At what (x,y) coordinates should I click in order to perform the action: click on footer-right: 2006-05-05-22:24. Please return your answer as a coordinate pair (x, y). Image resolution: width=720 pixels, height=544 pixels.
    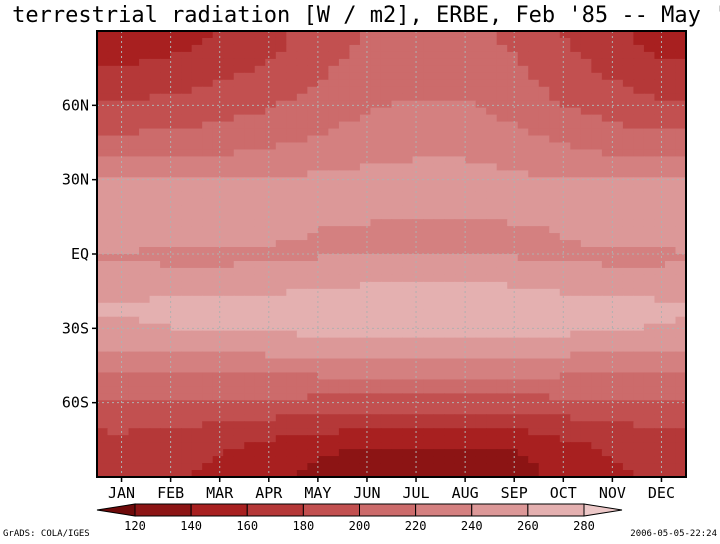
    Looking at the image, I should click on (673, 534).